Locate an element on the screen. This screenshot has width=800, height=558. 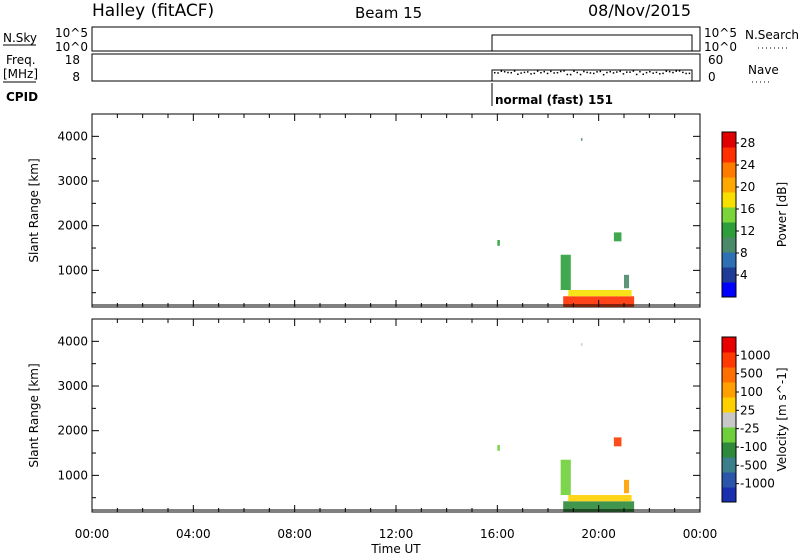
sky-search-panel: N.Sky 10^5 10^0 10^5 10^0 N.Search is located at coordinates (401, 40).